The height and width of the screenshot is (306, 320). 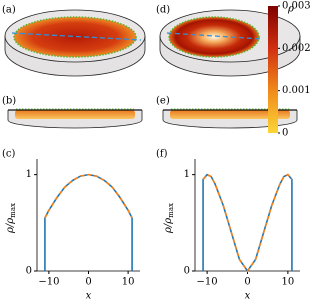 What do you see at coordinates (230, 43) in the screenshot?
I see `disk-d` at bounding box center [230, 43].